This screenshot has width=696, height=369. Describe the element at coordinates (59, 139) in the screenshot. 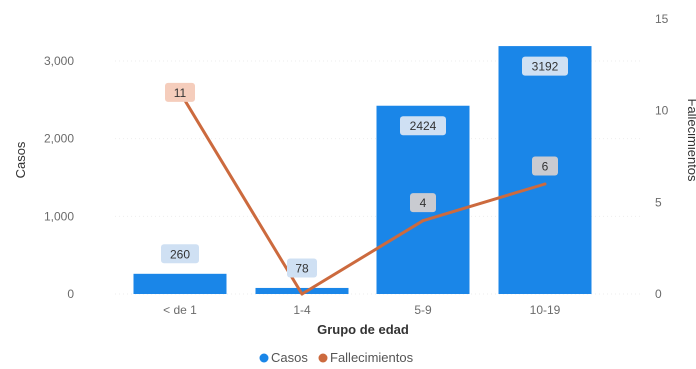

I see `y-tick-label: 2,000` at that location.